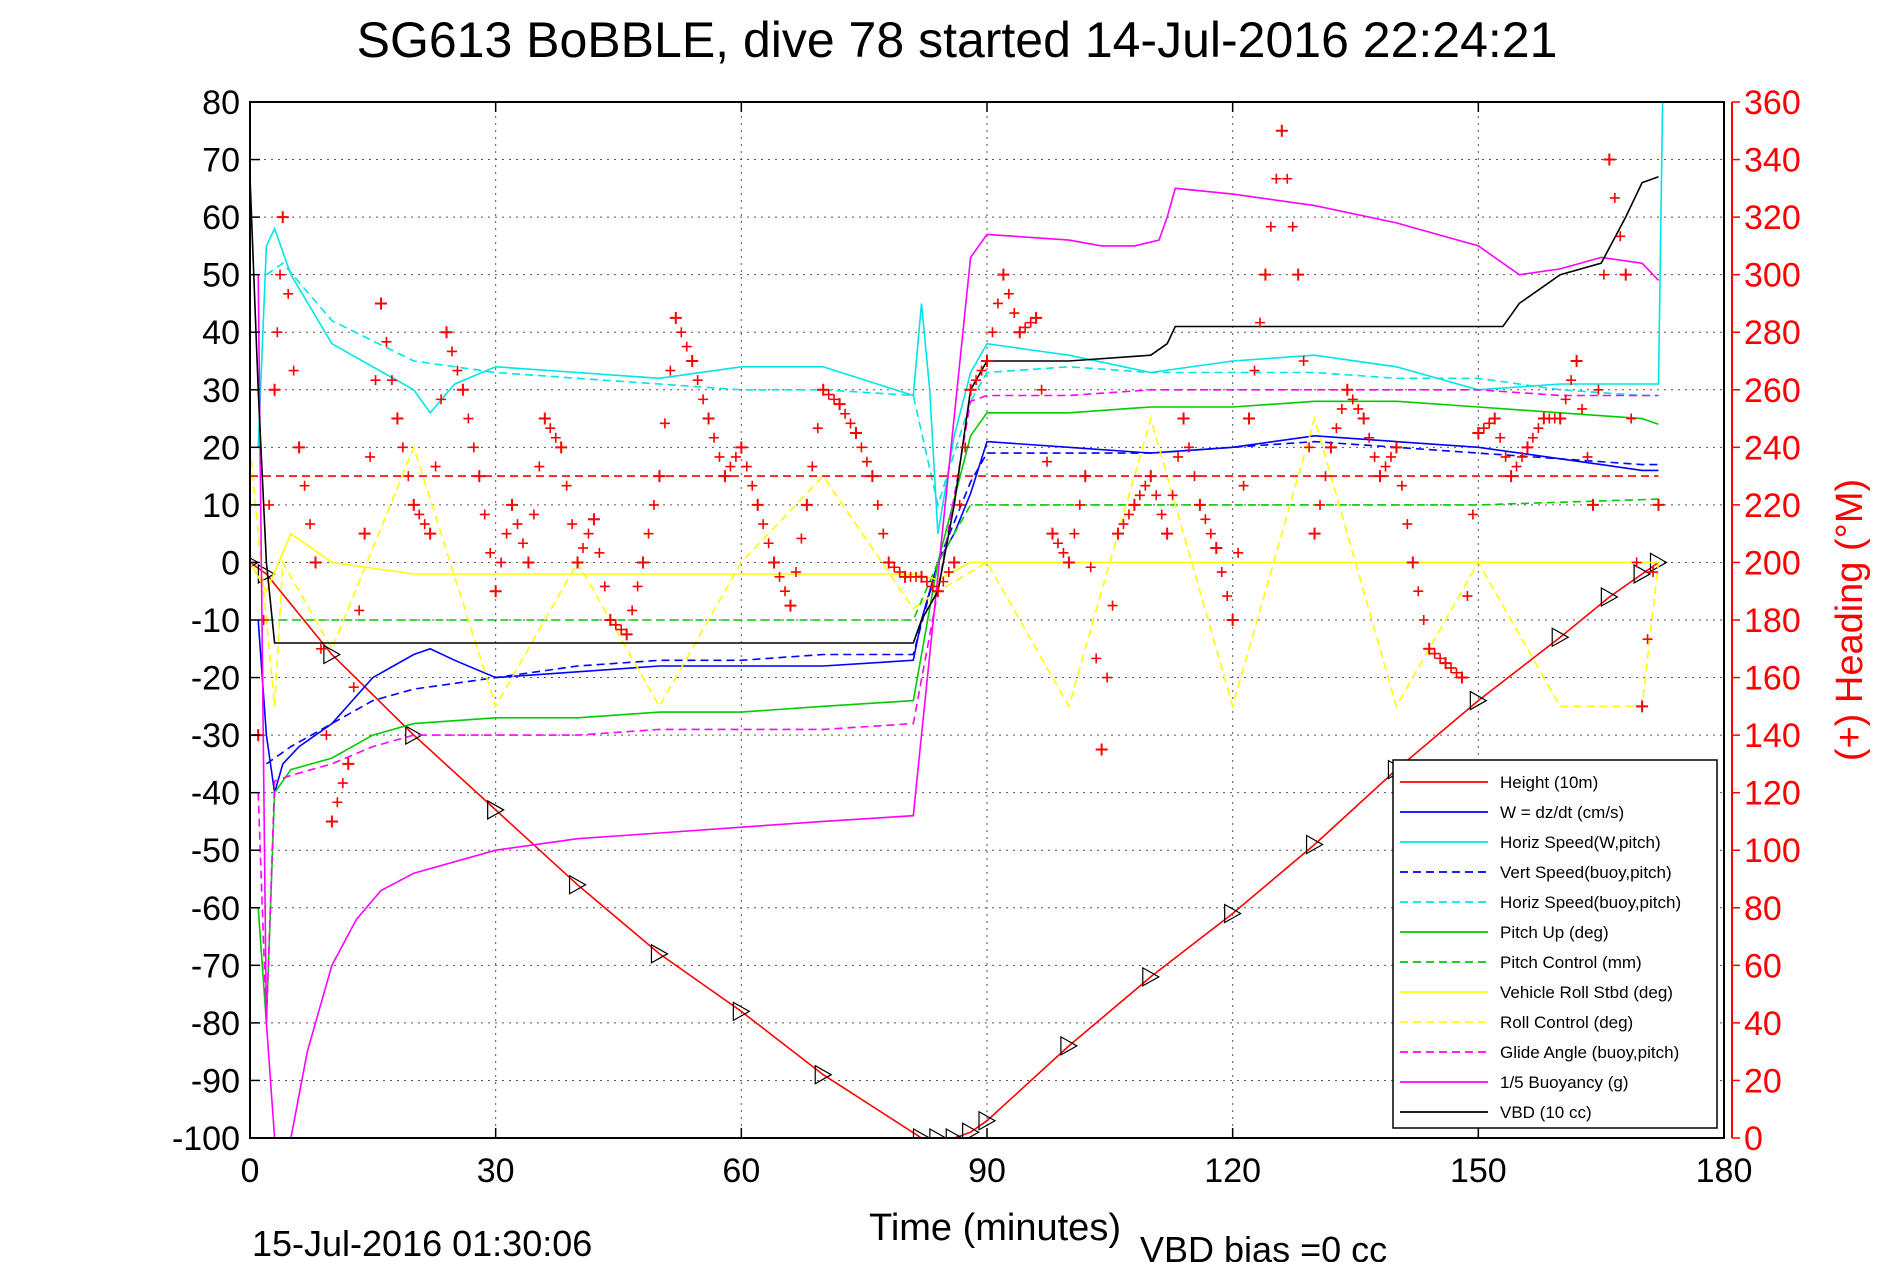 The image size is (1891, 1262). What do you see at coordinates (250, 1171) in the screenshot?
I see `x-tick-label: 0` at bounding box center [250, 1171].